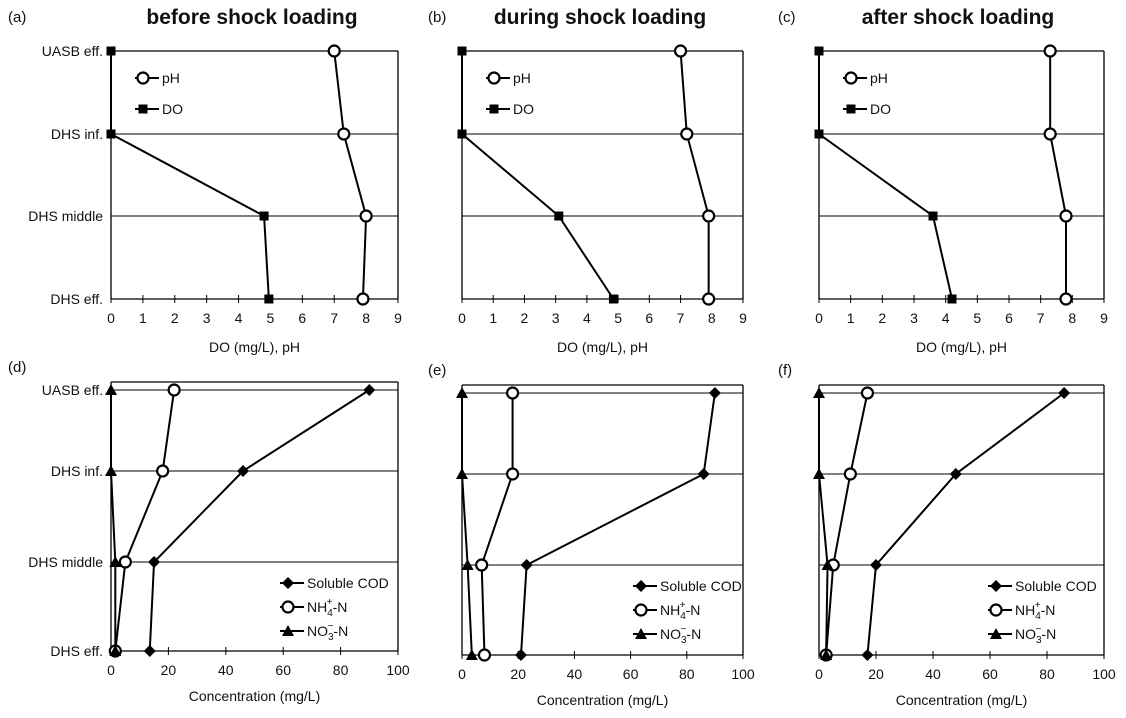 The image size is (1126, 718). Describe the element at coordinates (885, 175) in the screenshot. I see `series-line-c-do` at that location.